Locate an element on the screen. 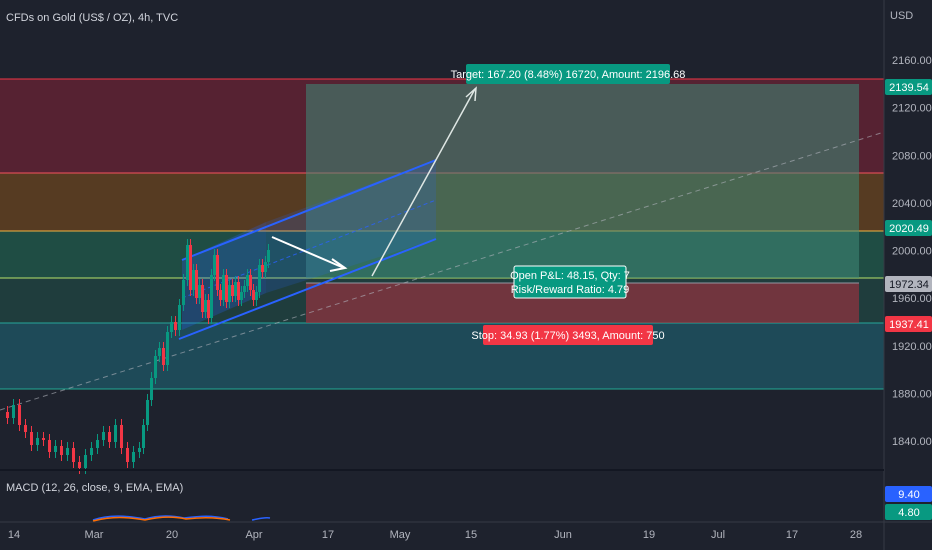 This screenshot has height=550, width=932. time-tick: Apr is located at coordinates (253, 535).